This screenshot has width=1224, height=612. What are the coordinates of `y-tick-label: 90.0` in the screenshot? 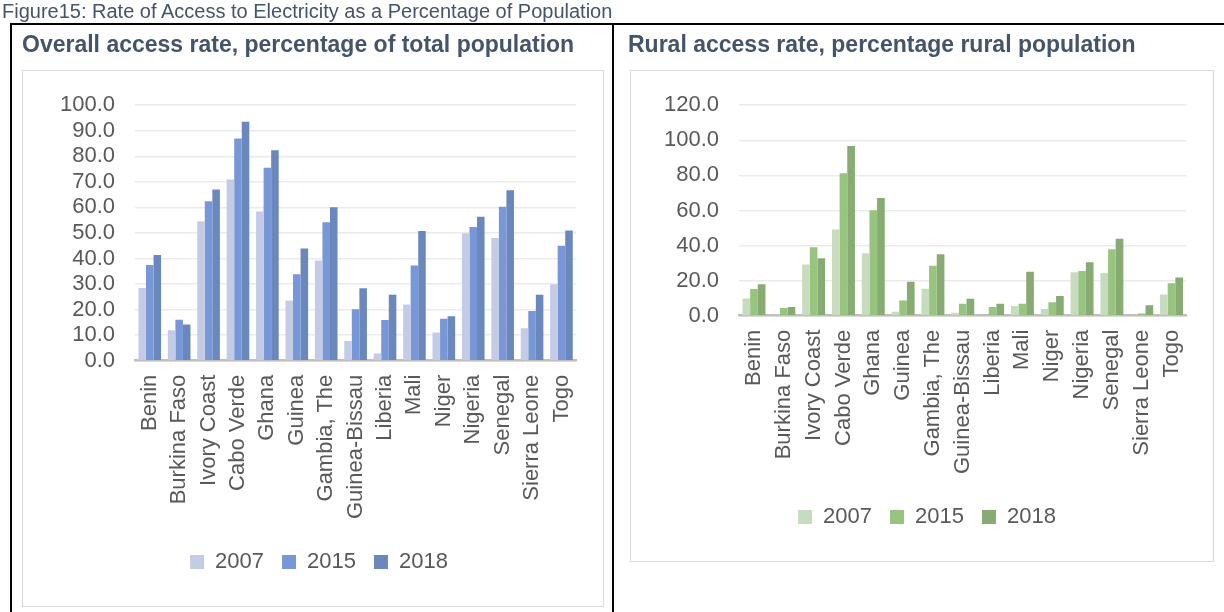 It's located at (94, 129).